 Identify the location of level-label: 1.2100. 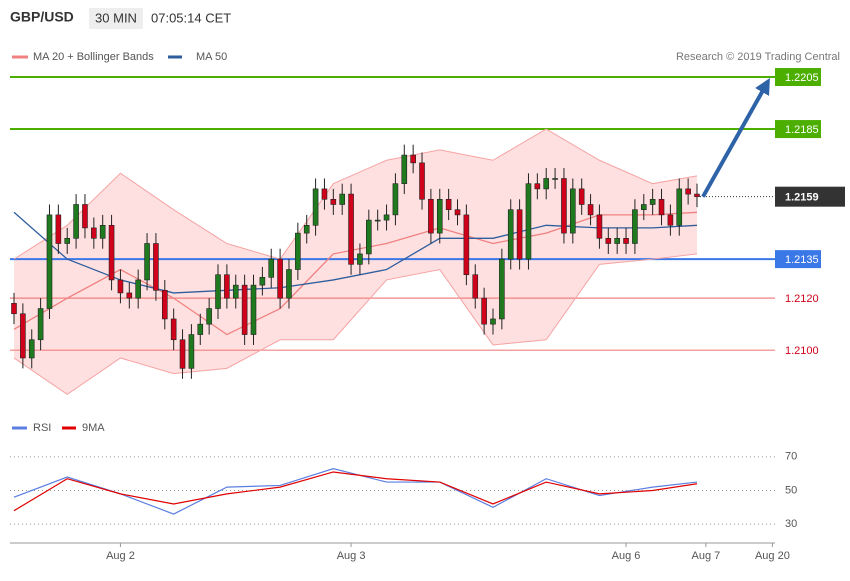
(802, 351).